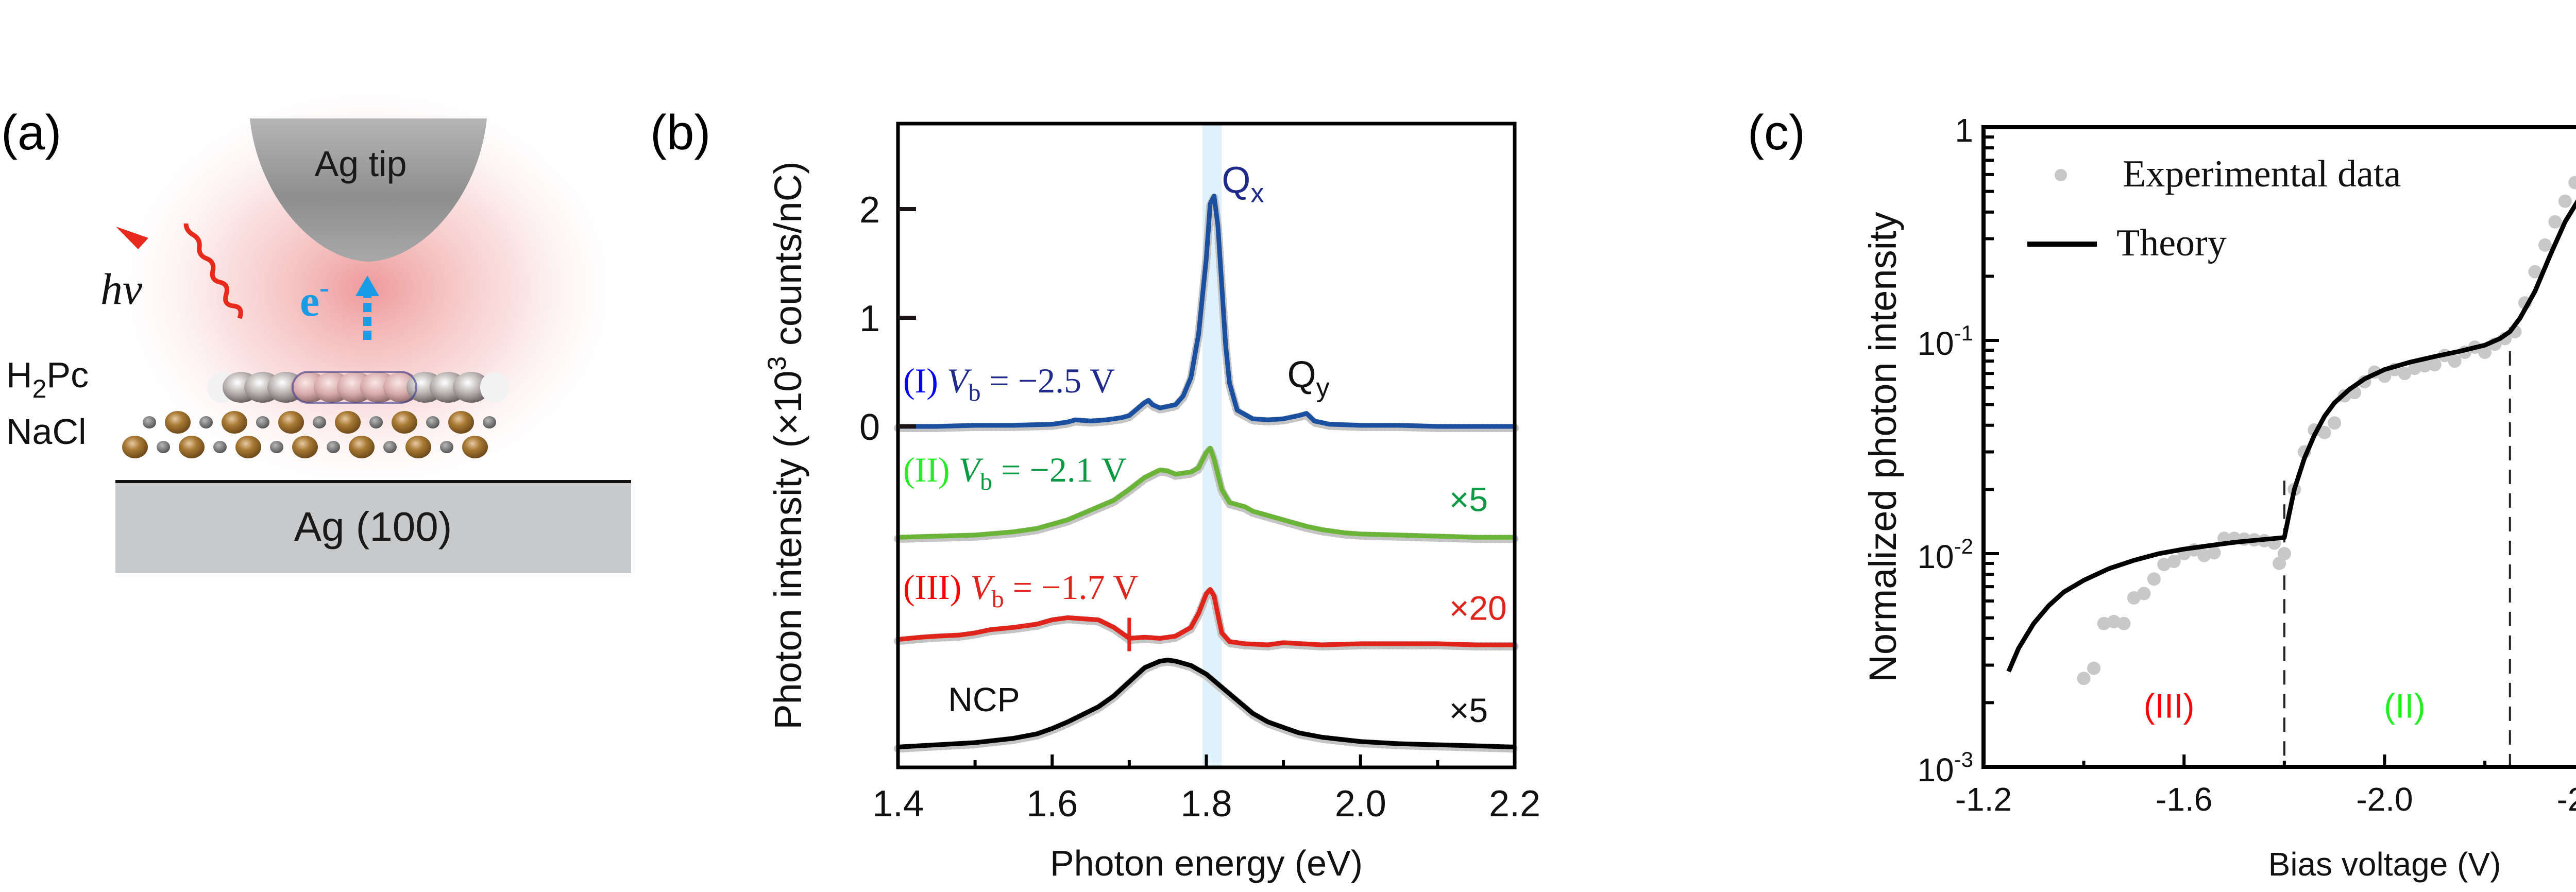  I want to click on y-tick-label: 10⁻³, so click(1945, 767).